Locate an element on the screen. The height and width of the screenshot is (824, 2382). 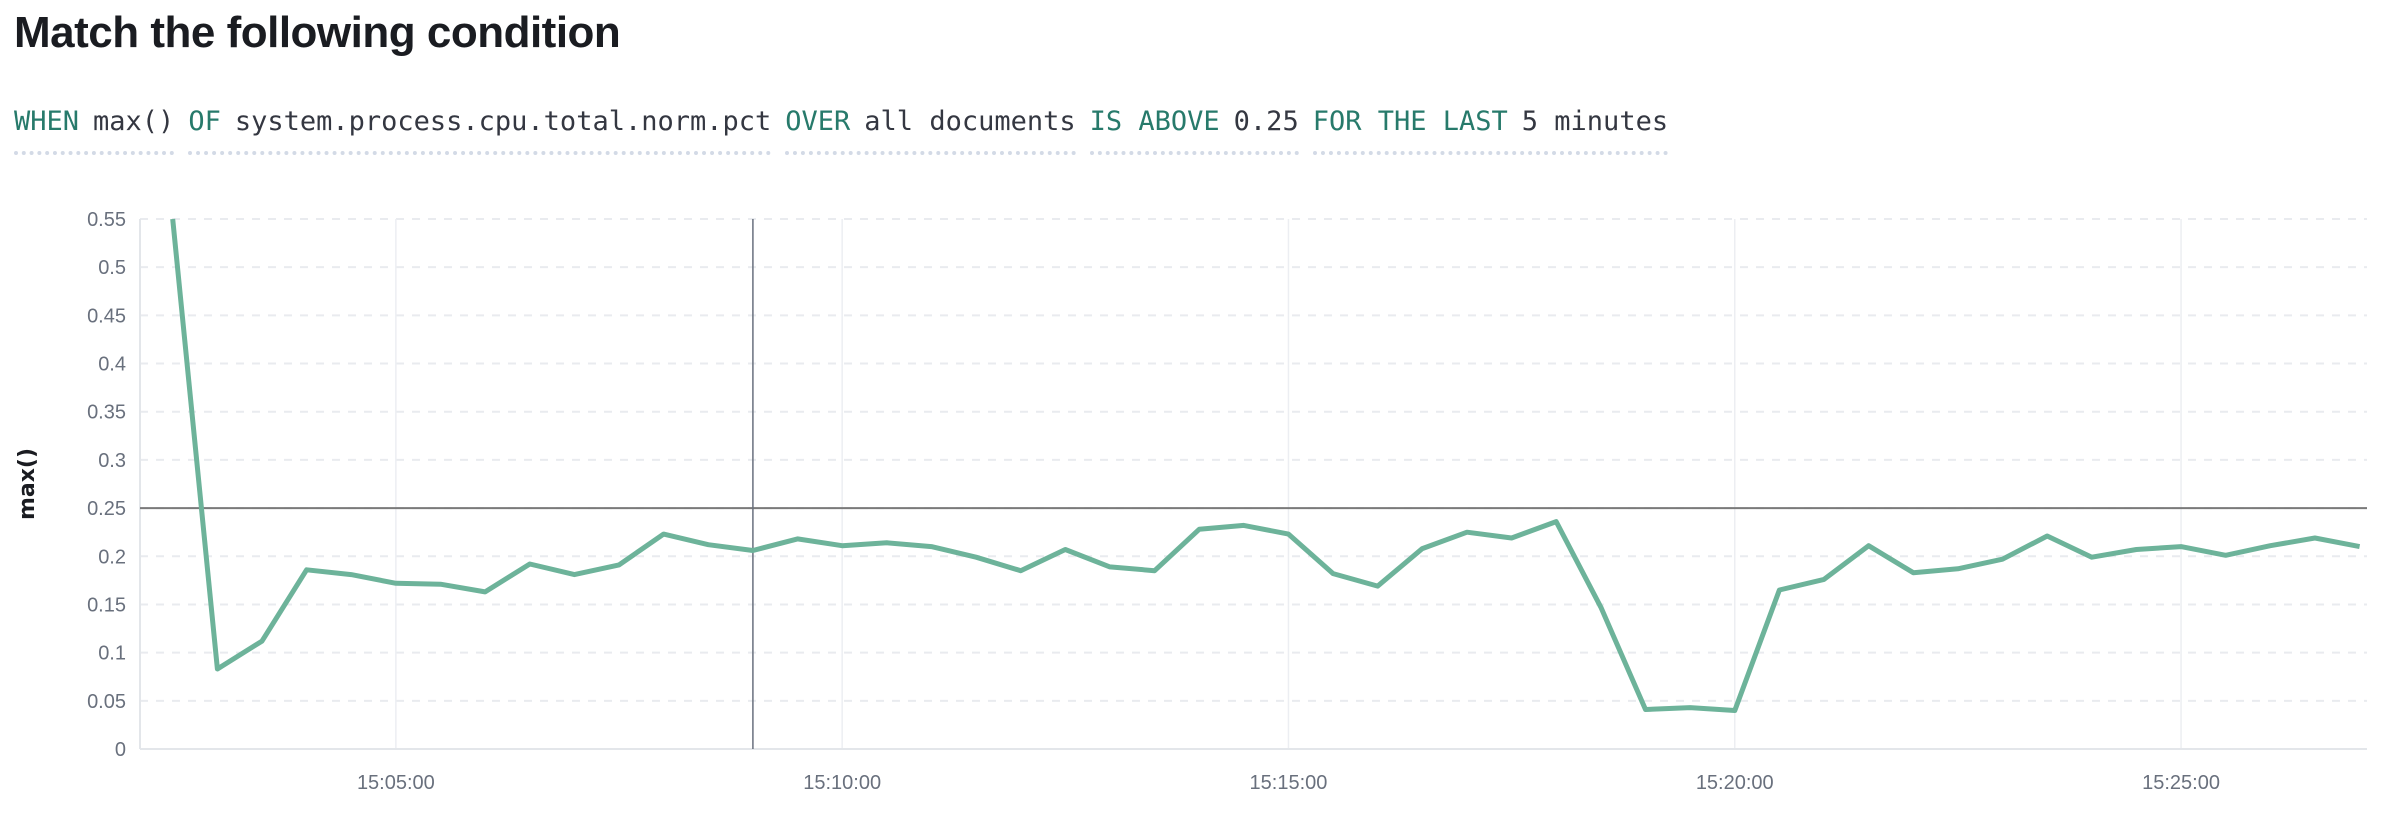
expression-value: 0.25 is located at coordinates (1266, 121).